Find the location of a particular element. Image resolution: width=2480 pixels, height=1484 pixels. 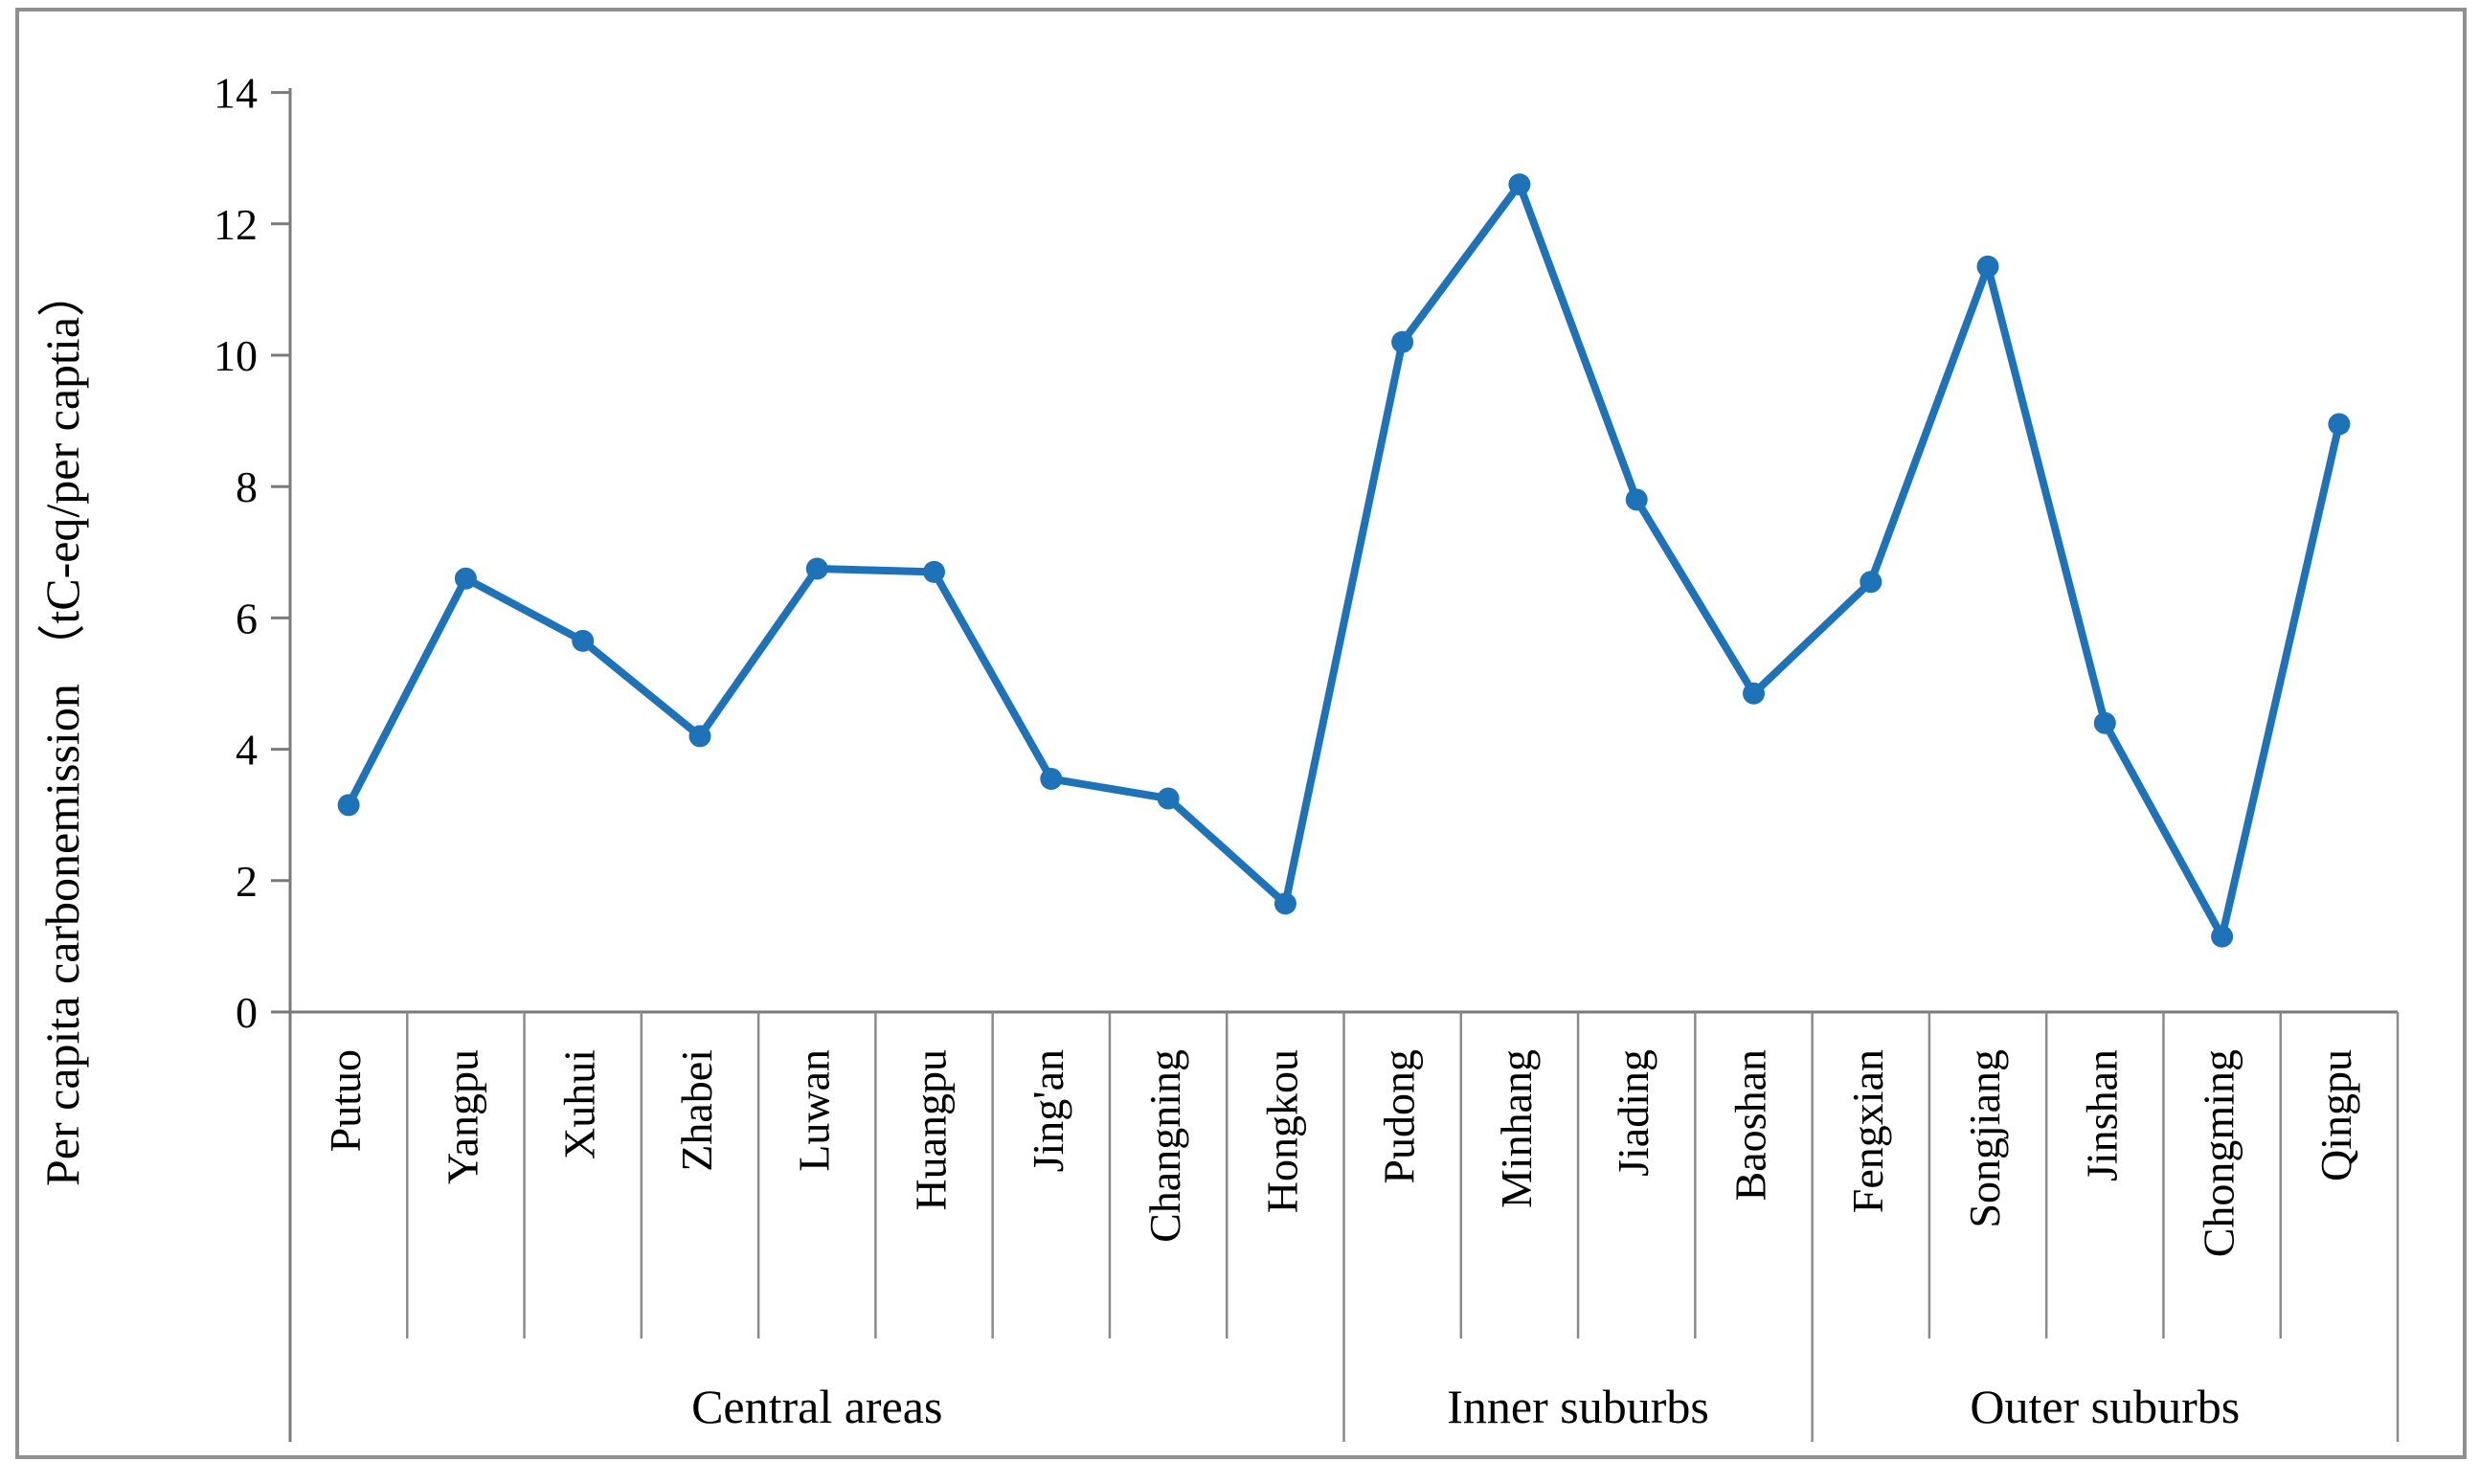

x-axis-label: Jing'an is located at coordinates (1048, 1110).